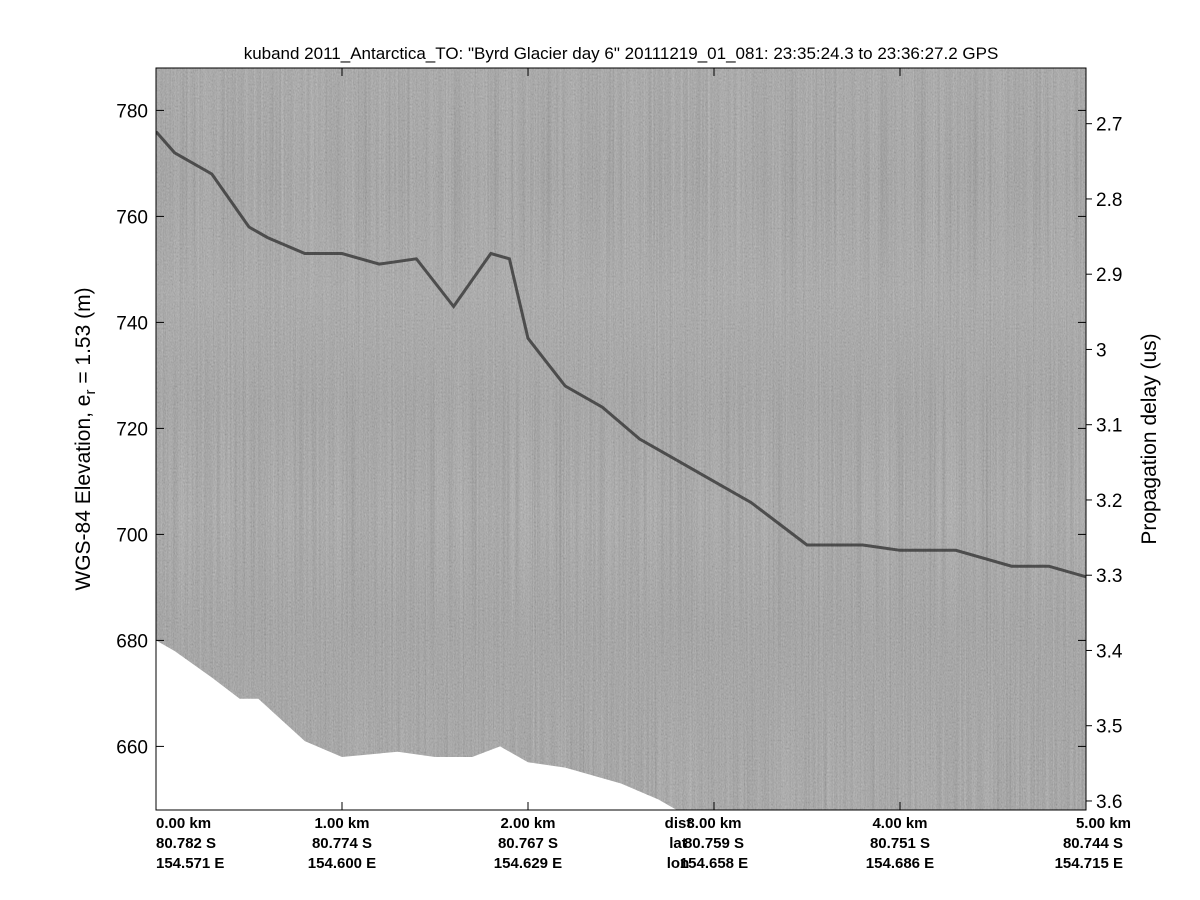  What do you see at coordinates (132, 217) in the screenshot?
I see `y-tick-label: 760` at bounding box center [132, 217].